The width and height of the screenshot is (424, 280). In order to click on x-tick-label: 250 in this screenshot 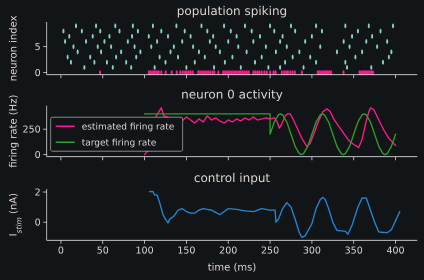, I will do `click(270, 250)`.